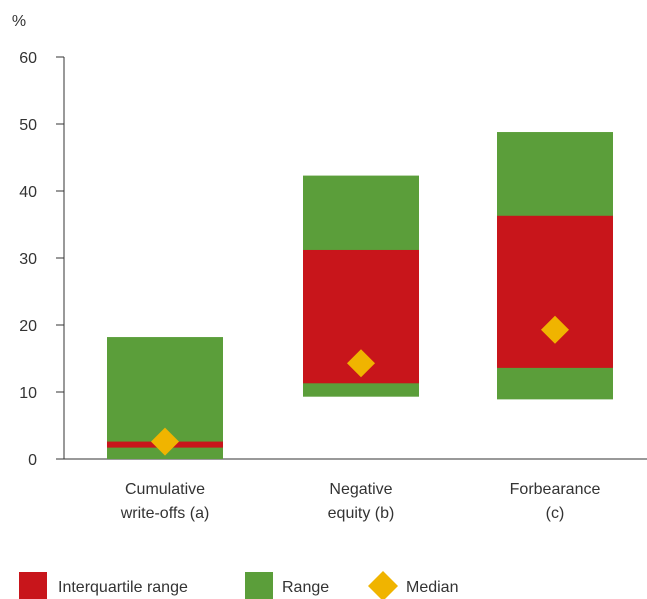 This screenshot has height=599, width=647. What do you see at coordinates (28, 58) in the screenshot?
I see `y-tick-label: 60` at bounding box center [28, 58].